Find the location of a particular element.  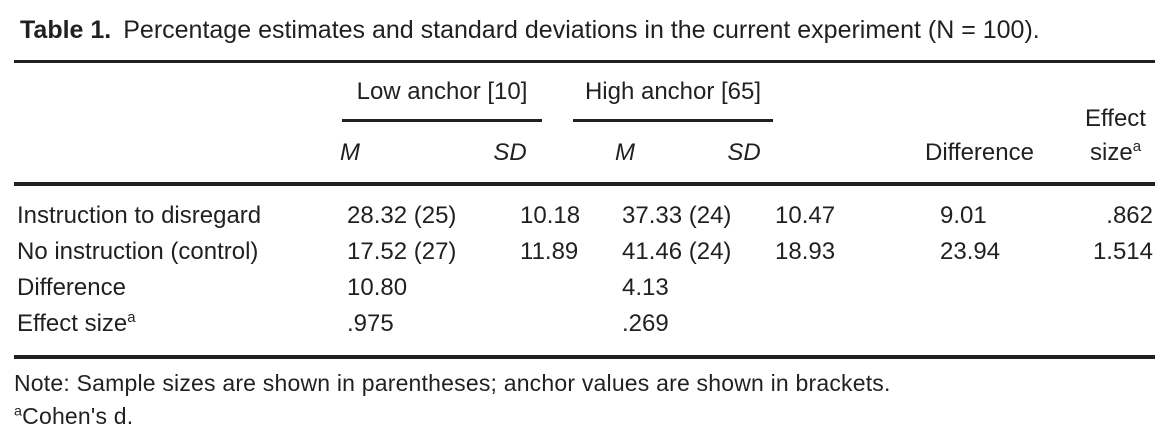

col-header-effect-line1: Effect is located at coordinates (1115, 118).